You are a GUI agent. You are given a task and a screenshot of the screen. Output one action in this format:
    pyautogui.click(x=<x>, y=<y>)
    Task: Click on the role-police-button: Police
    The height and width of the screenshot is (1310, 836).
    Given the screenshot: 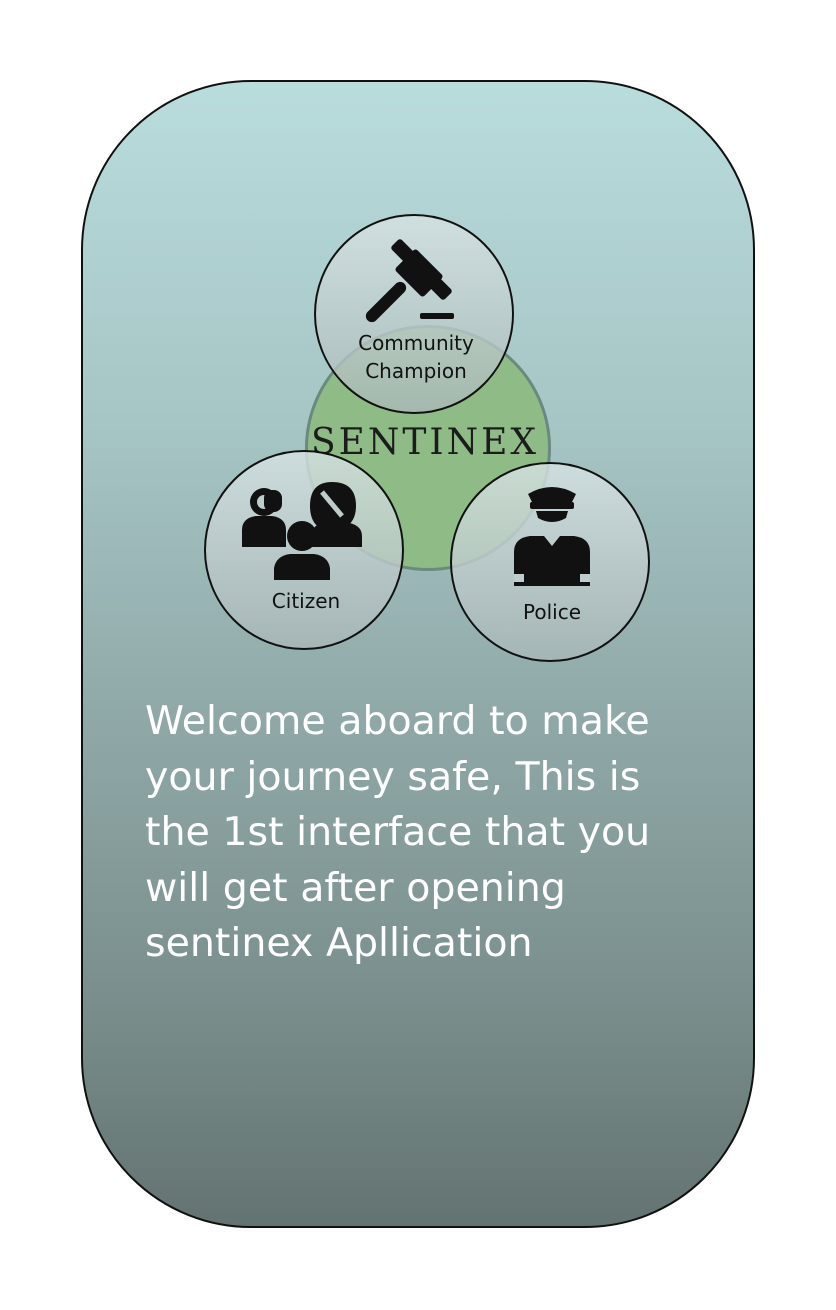 What is the action you would take?
    pyautogui.click(x=550, y=562)
    